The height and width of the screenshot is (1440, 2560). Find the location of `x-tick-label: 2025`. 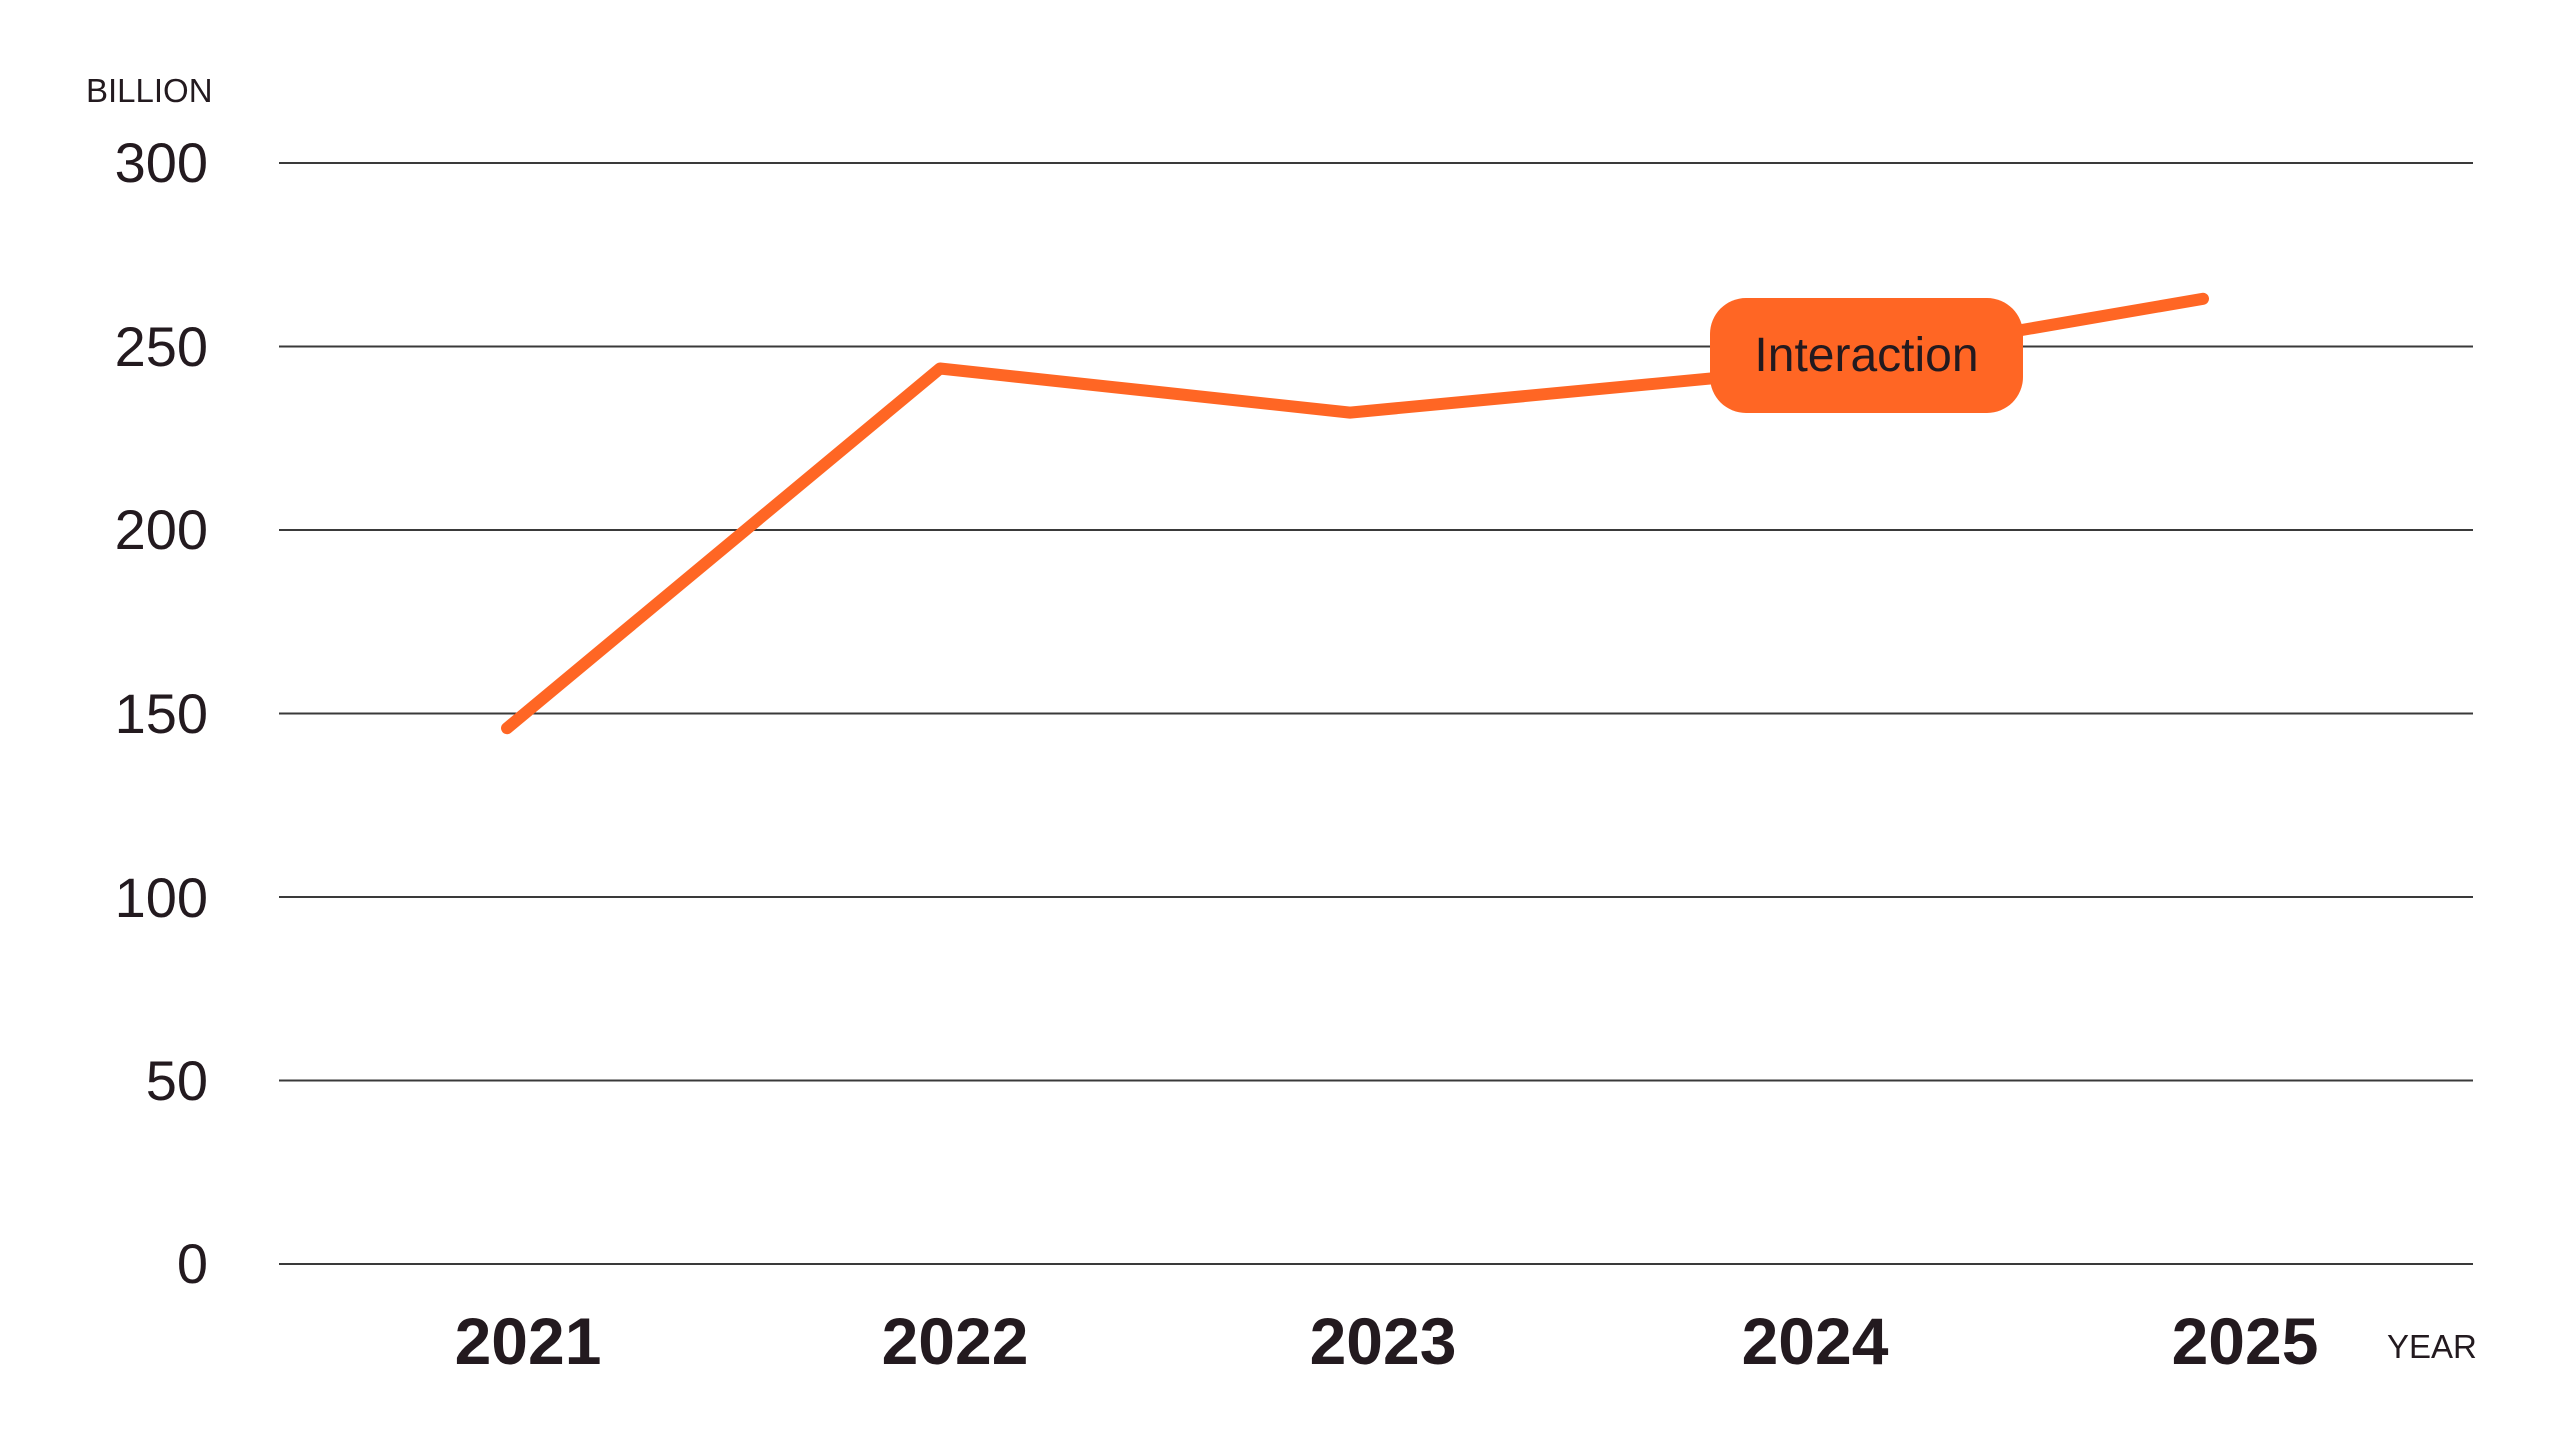

x-tick-label: 2025 is located at coordinates (2245, 1341).